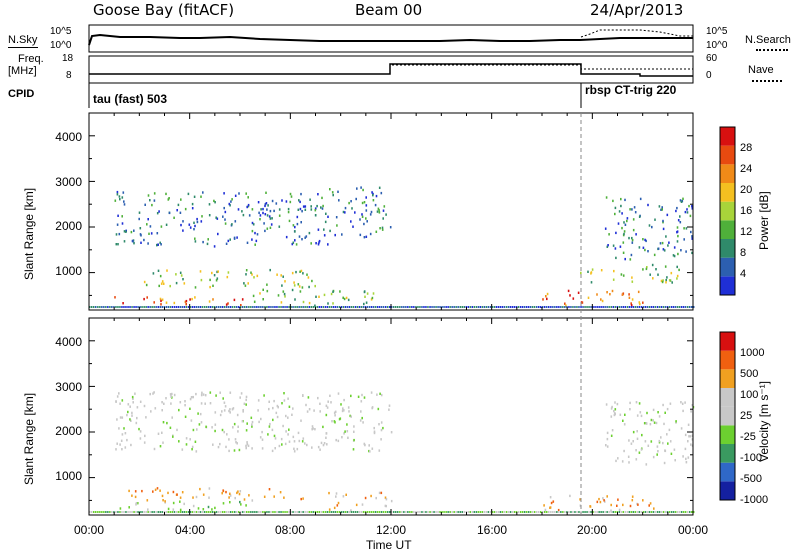 The width and height of the screenshot is (800, 554). Describe the element at coordinates (746, 148) in the screenshot. I see `power-cb-28: 28` at that location.